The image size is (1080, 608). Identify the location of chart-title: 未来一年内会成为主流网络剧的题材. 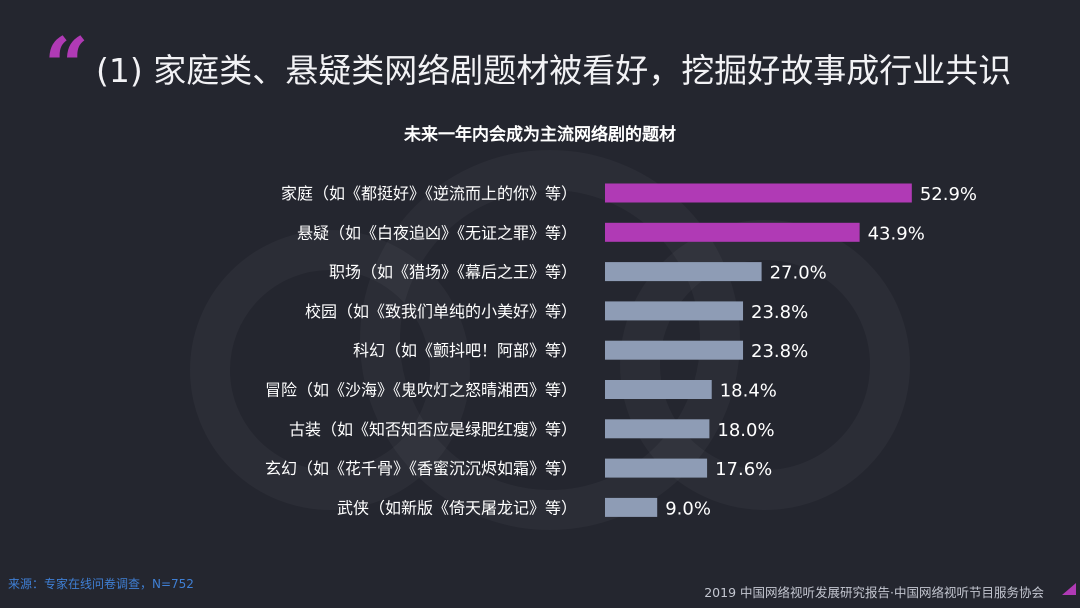
(540, 135).